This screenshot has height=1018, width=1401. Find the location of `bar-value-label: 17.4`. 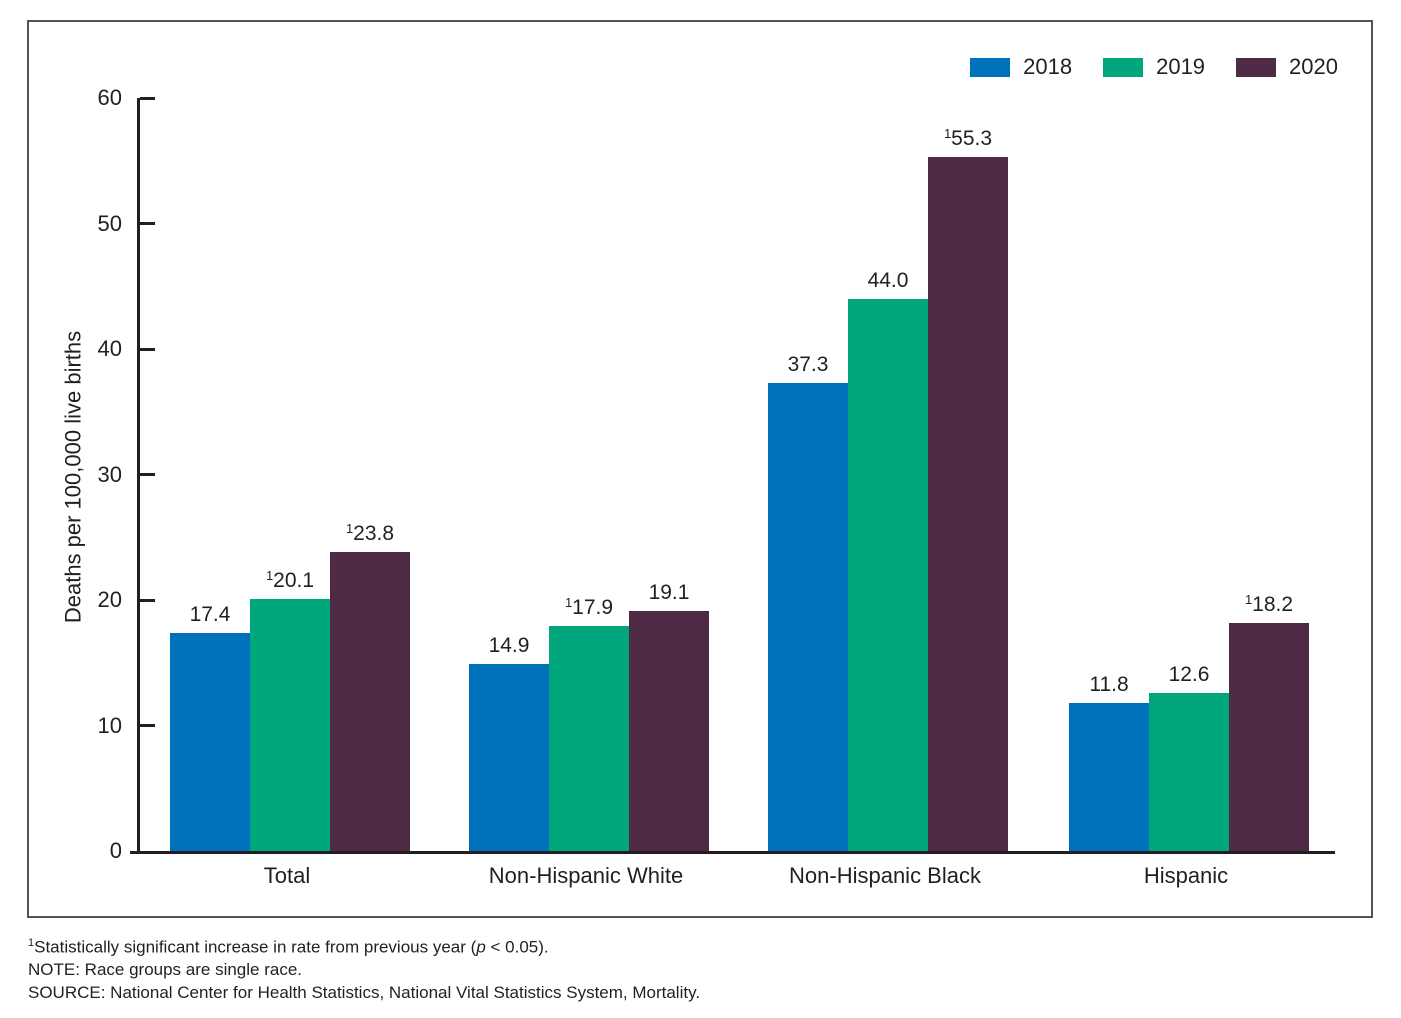

bar-value-label: 17.4 is located at coordinates (210, 614).